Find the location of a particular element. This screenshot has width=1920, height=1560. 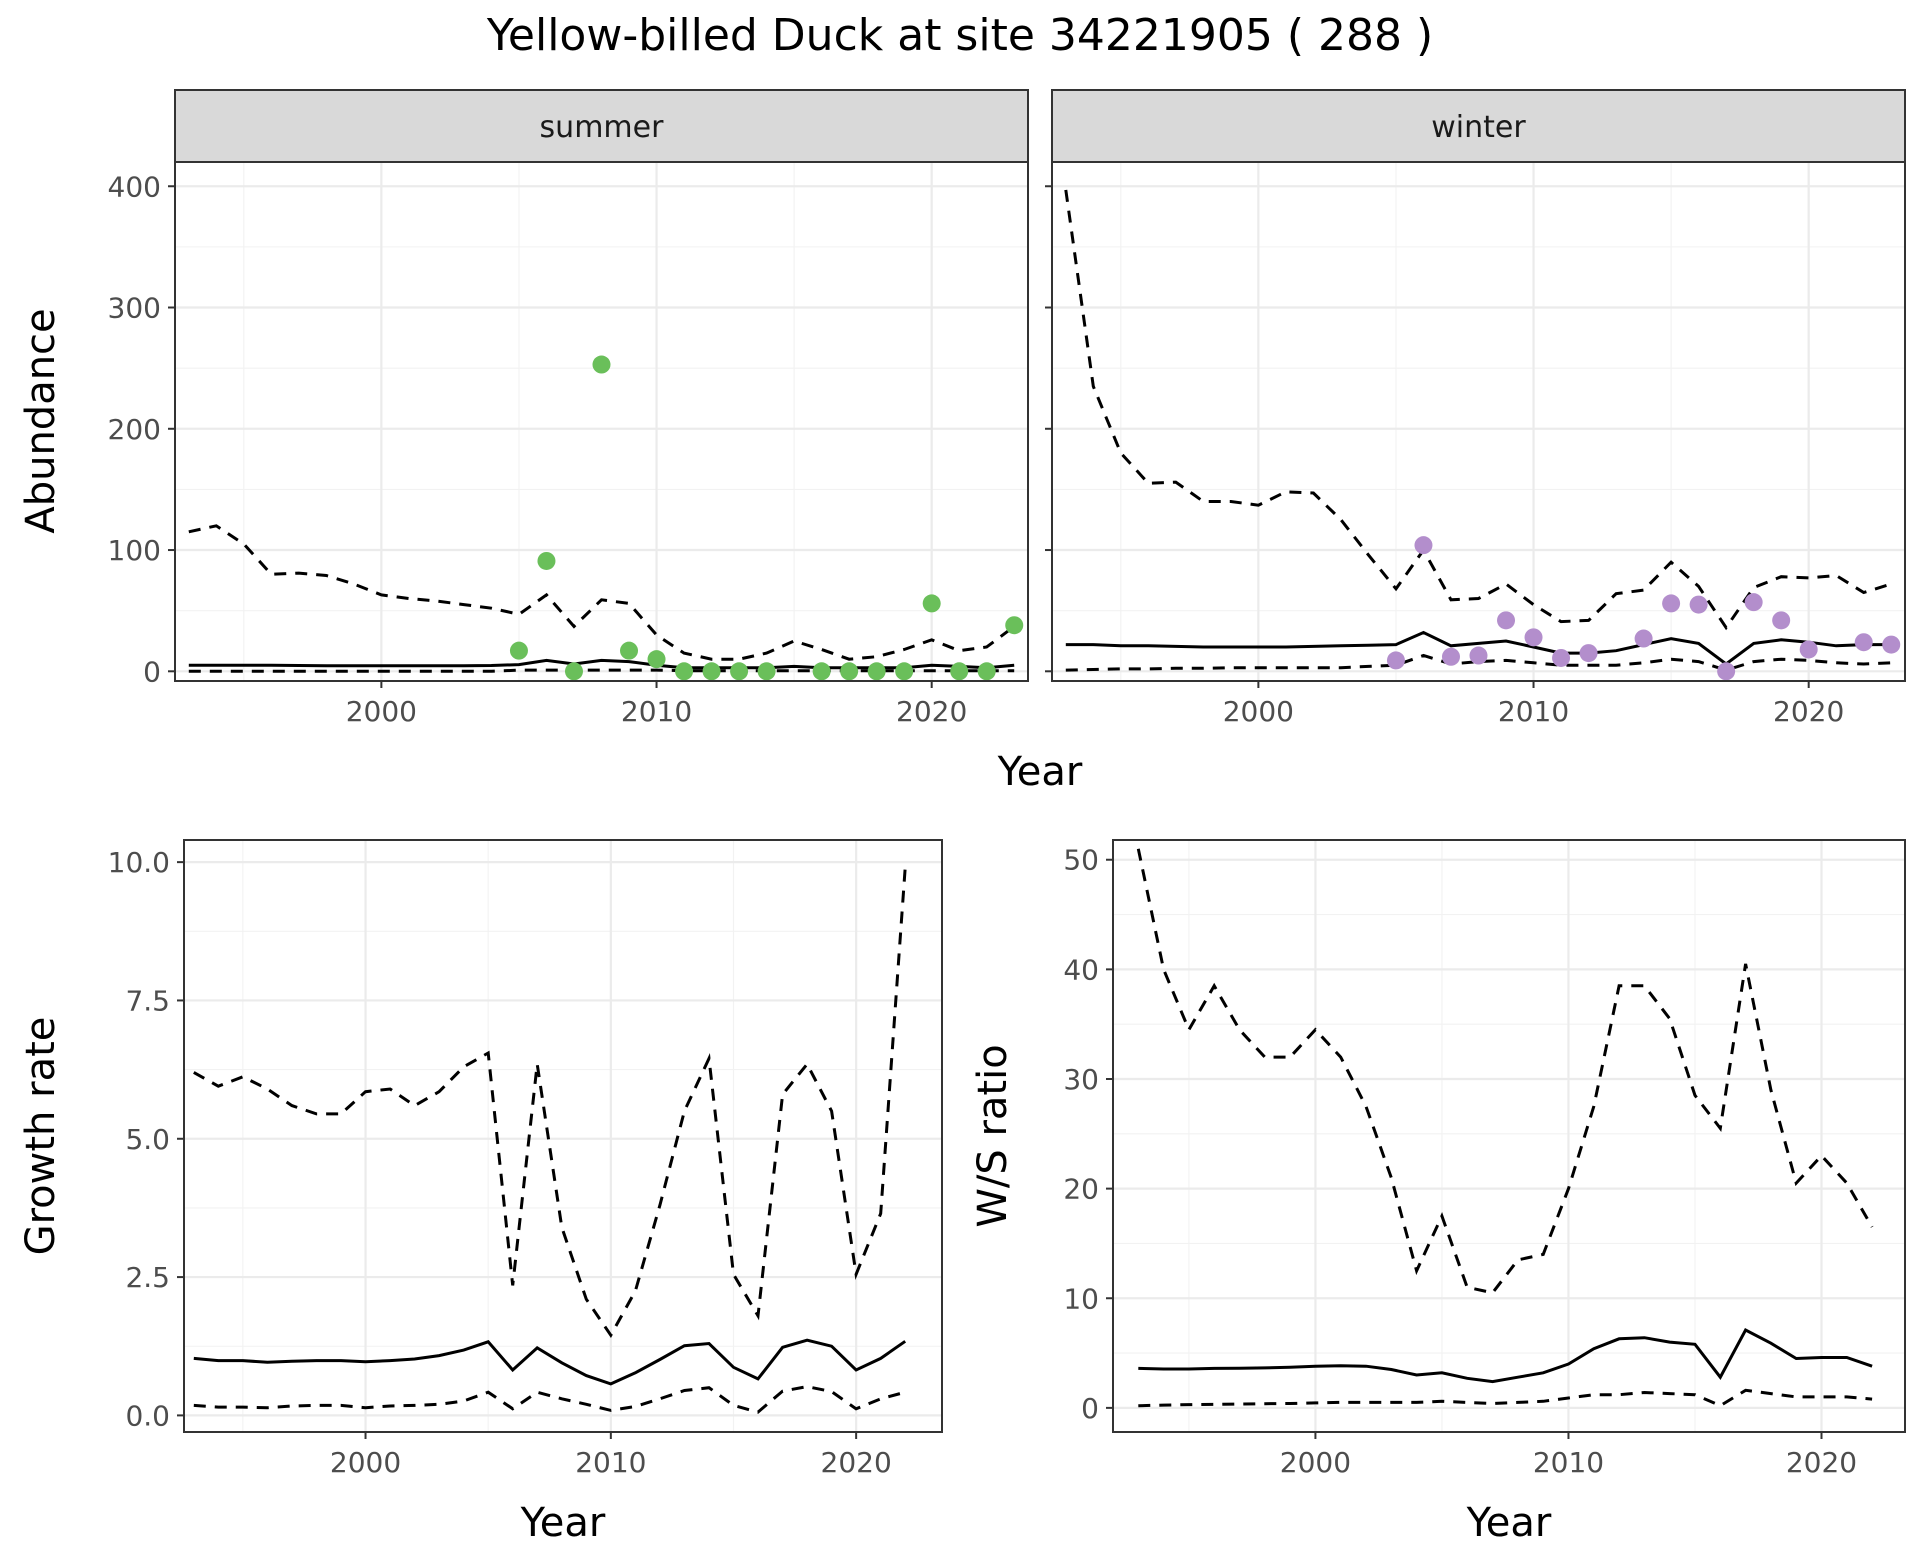

growth-y-axis-ticks: 0.0 2.5 5.0 7.5 10.0 is located at coordinates (146, 1139).